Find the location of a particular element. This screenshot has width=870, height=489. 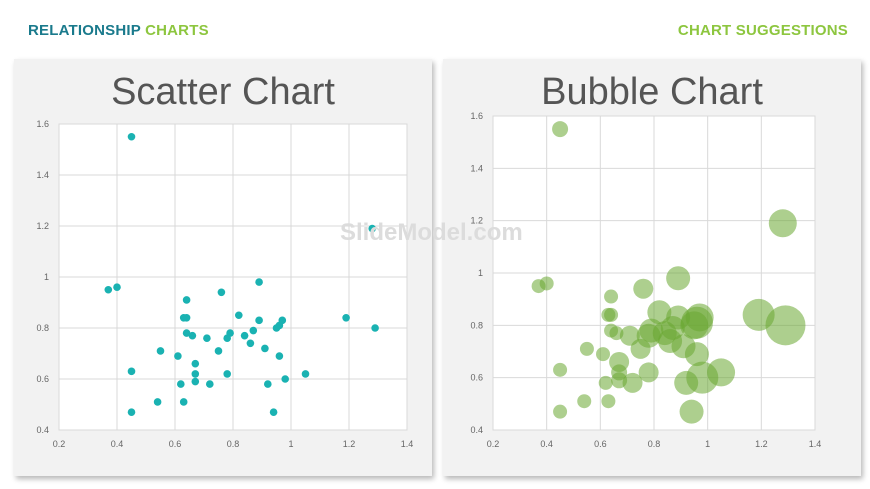

section-title-part-1: RELATIONSHIP is located at coordinates (84, 30).